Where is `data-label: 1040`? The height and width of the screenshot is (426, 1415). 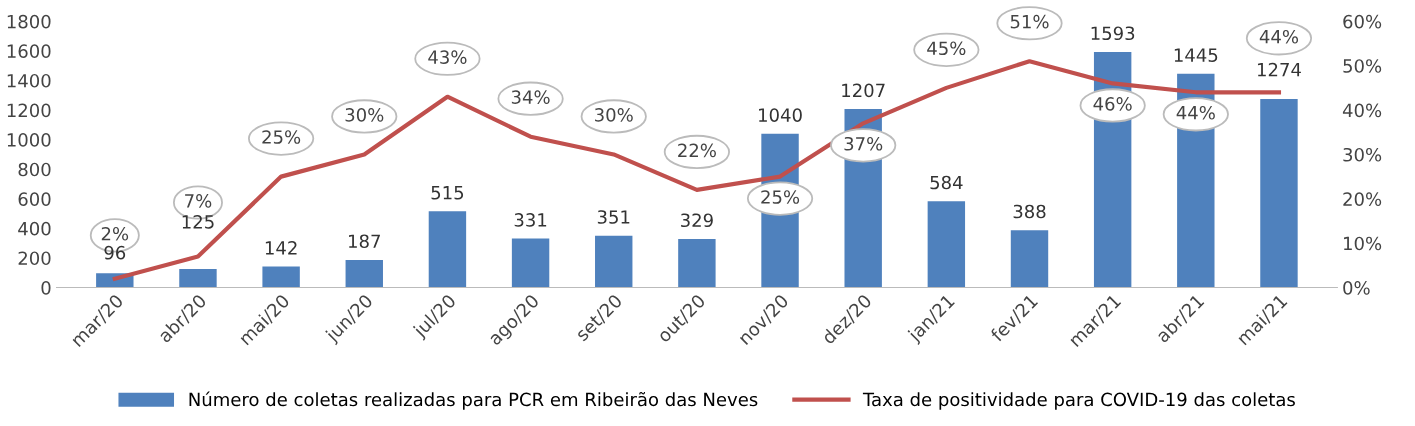 data-label: 1040 is located at coordinates (780, 115).